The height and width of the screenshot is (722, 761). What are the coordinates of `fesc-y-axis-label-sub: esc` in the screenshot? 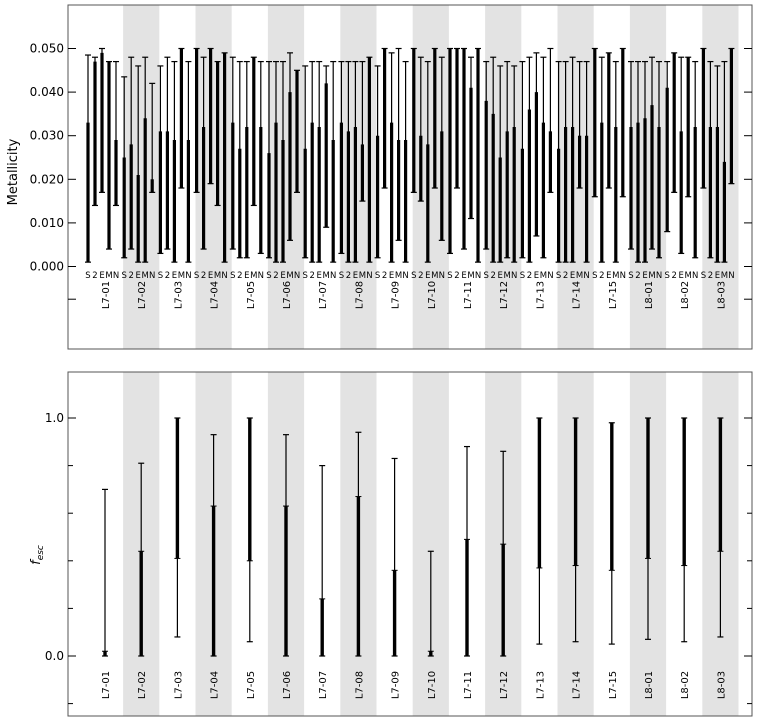 It's located at (41, 552).